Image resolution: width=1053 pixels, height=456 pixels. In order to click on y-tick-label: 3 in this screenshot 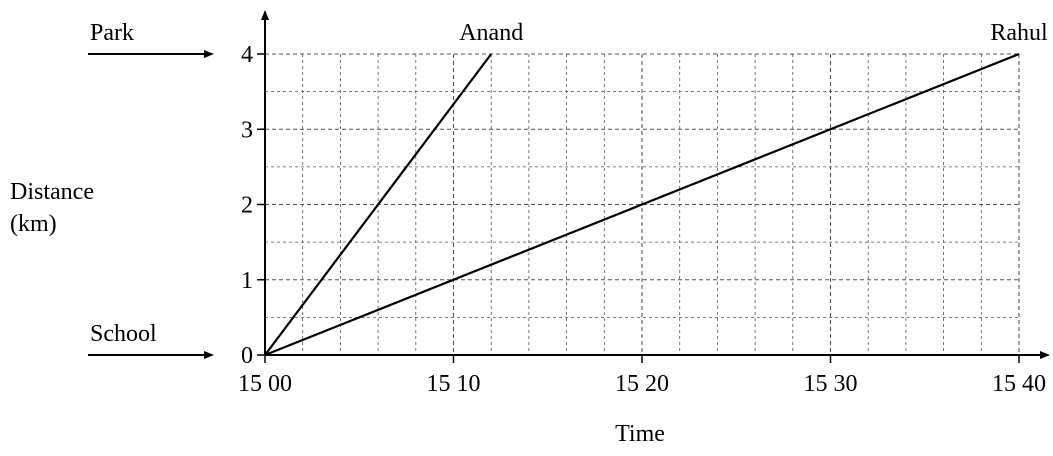, I will do `click(247, 130)`.